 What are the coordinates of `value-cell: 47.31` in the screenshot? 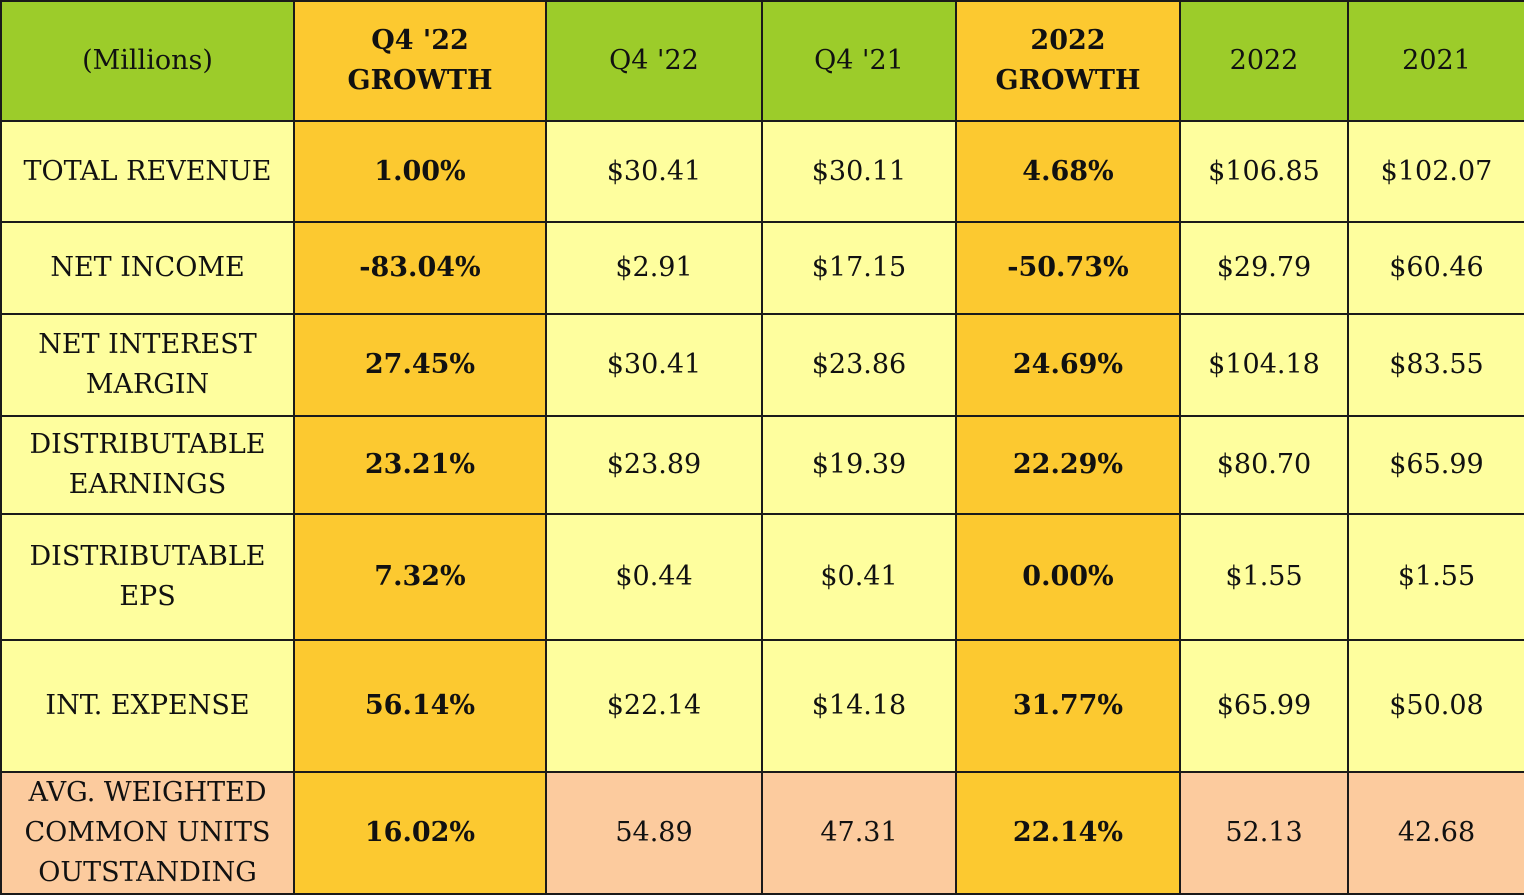 It's located at (859, 833).